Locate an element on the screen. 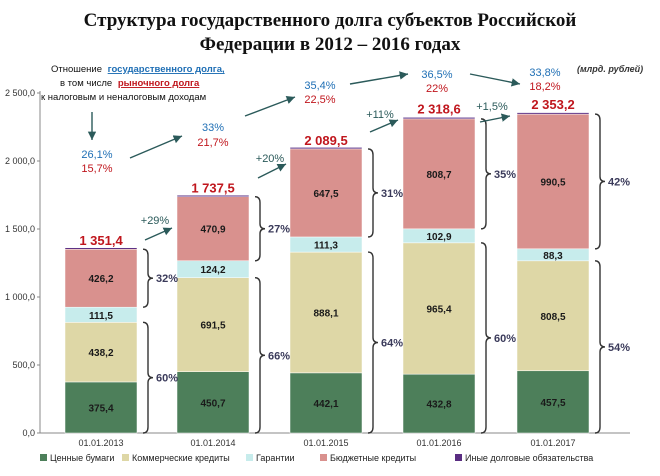 Image resolution: width=660 pixels, height=476 pixels. legend-label-budget: Бюджетные кредиты is located at coordinates (373, 458).